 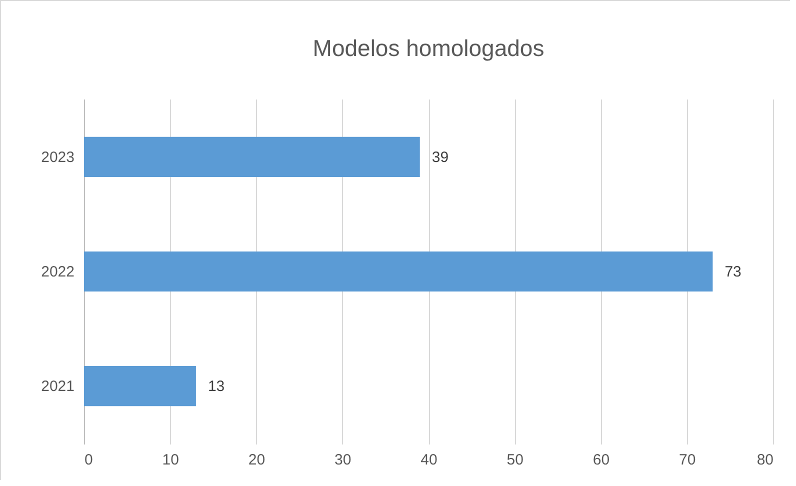 What do you see at coordinates (57, 272) in the screenshot?
I see `y-tick-label: 2022` at bounding box center [57, 272].